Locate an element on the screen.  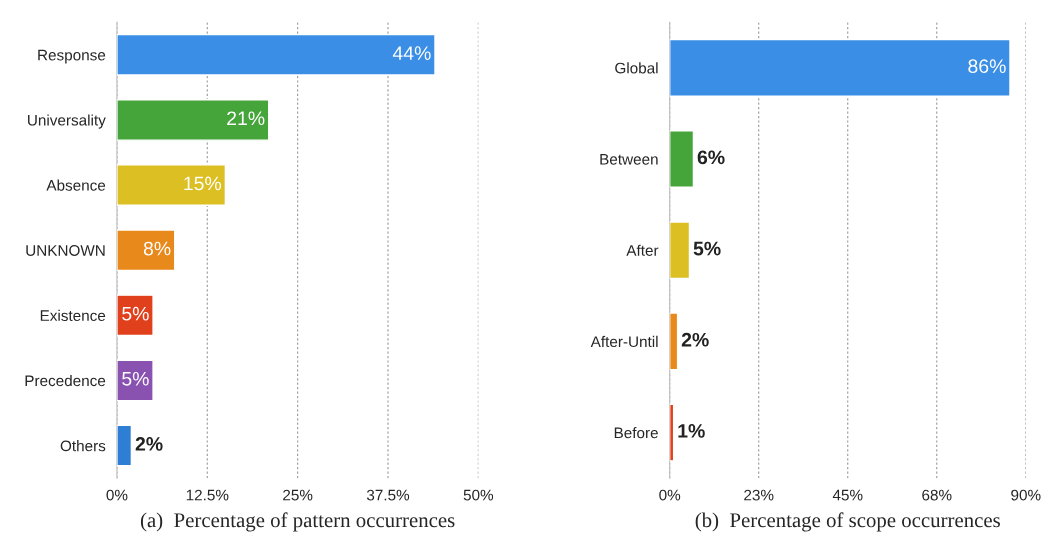
y-tick-label: Global is located at coordinates (636, 68).